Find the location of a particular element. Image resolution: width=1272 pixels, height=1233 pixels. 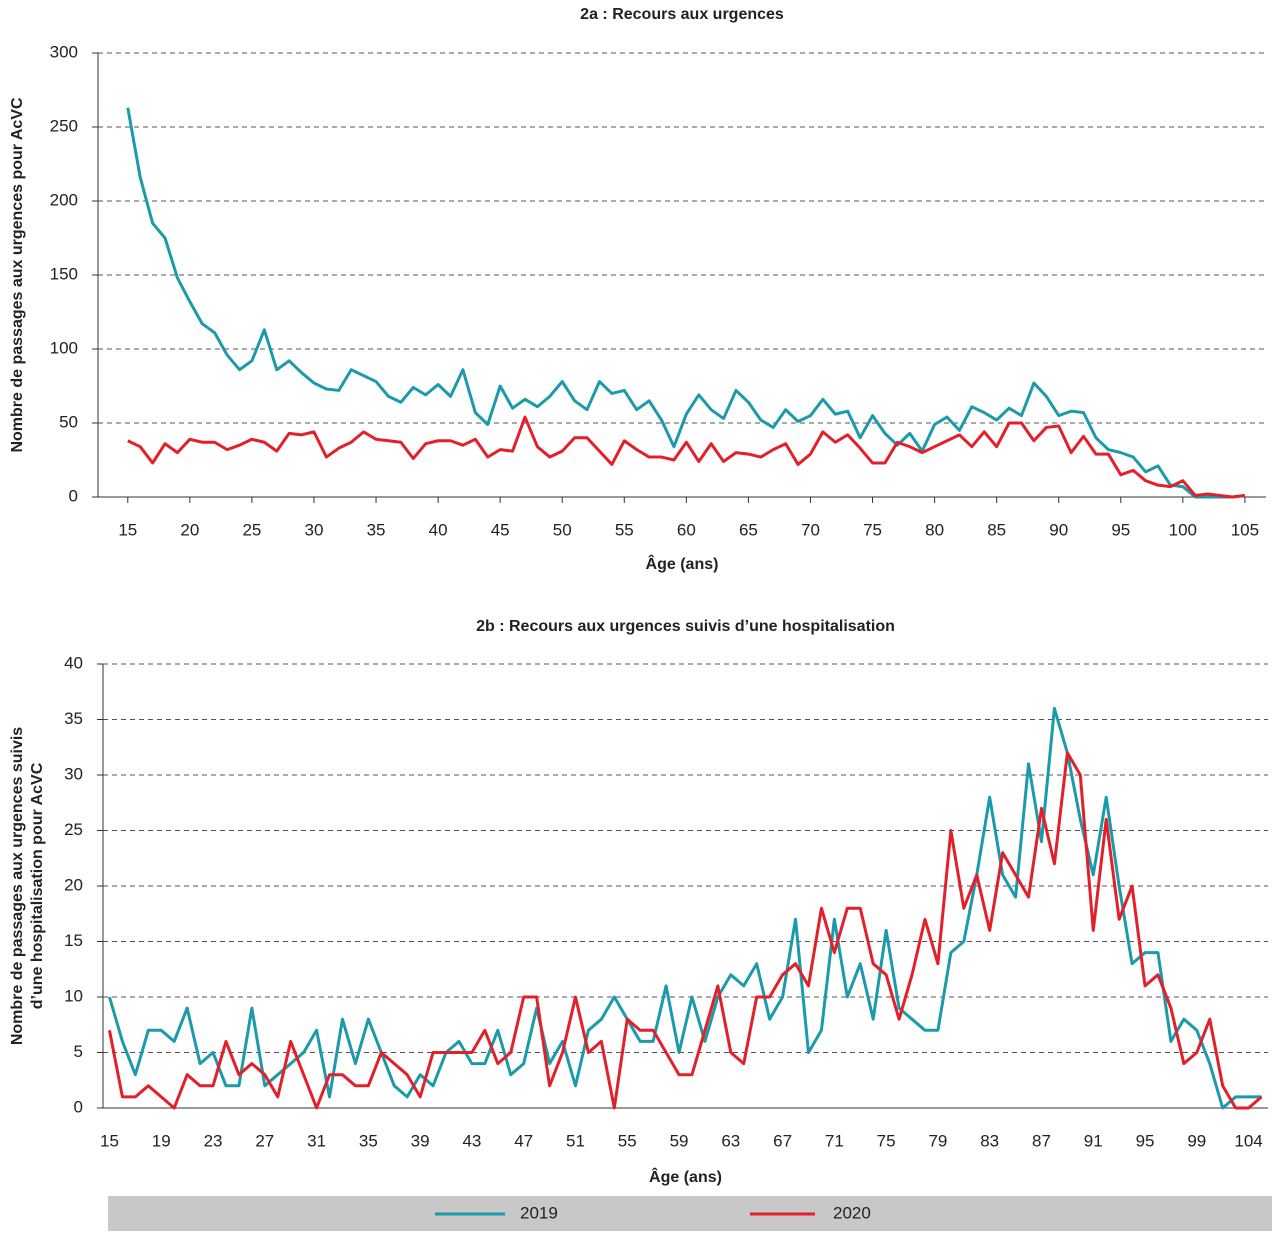

y-tick-label: 100 is located at coordinates (64, 347).